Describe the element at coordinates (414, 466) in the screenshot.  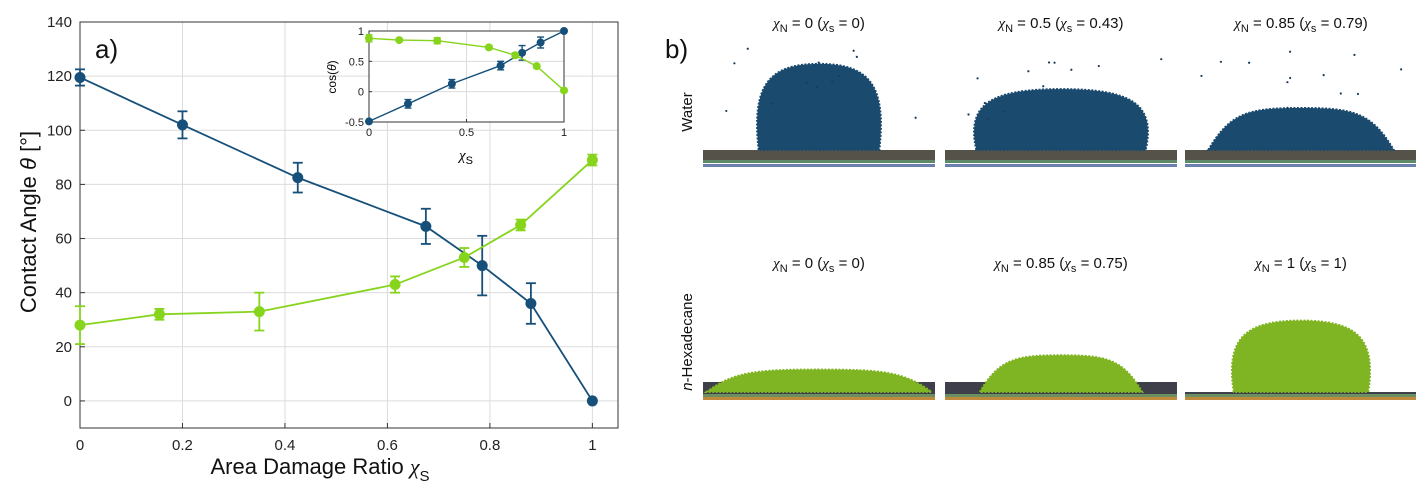
I see `main-x-axis-label-symbol: χ` at that location.